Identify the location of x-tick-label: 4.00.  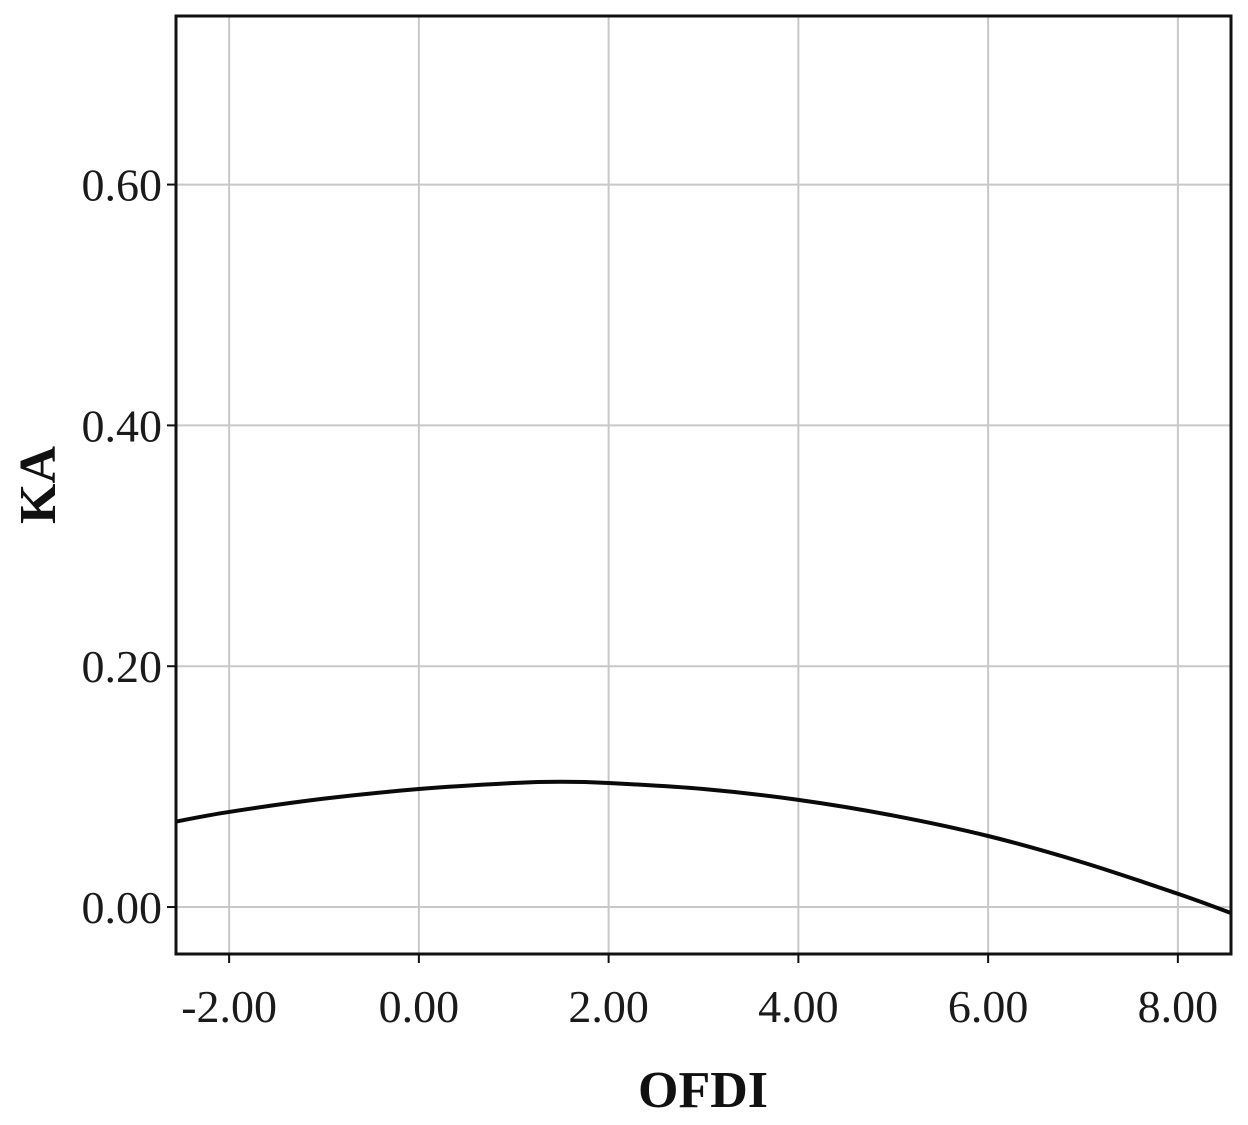
(798, 1006).